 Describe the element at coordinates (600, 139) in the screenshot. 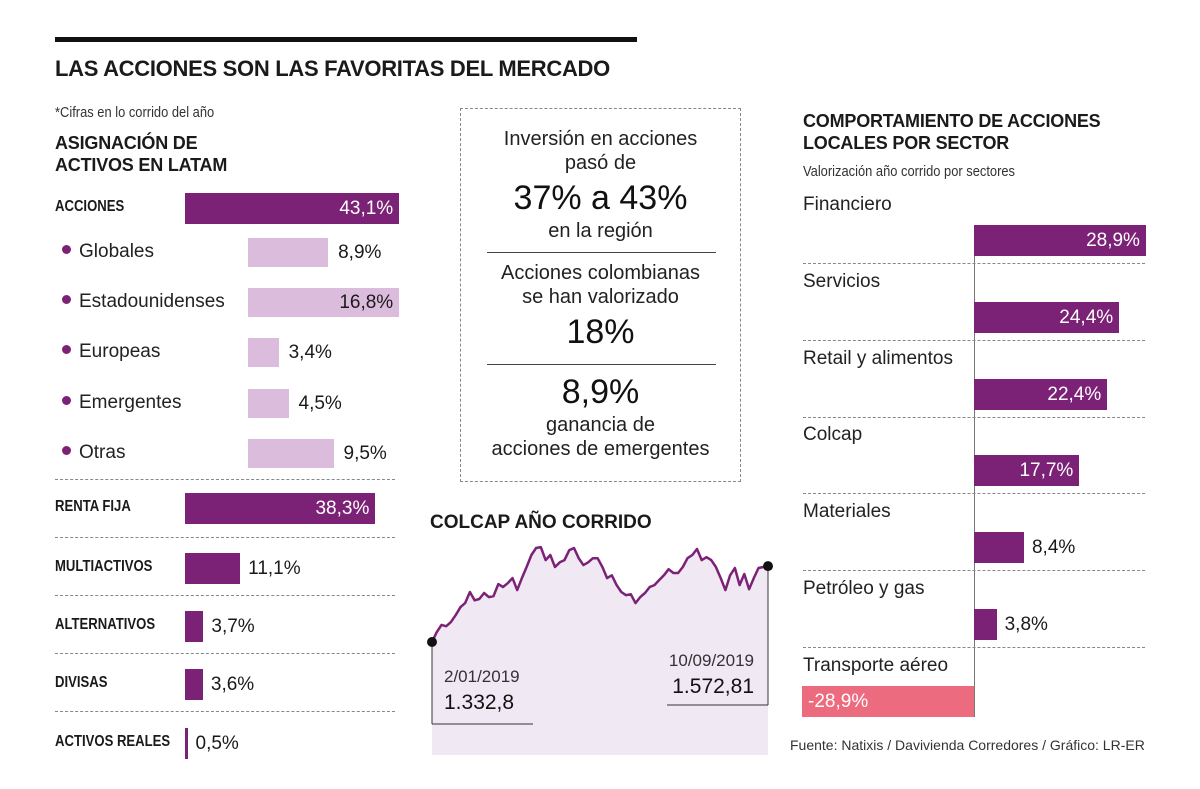

I see `summary-text: Inversión en acciones` at that location.